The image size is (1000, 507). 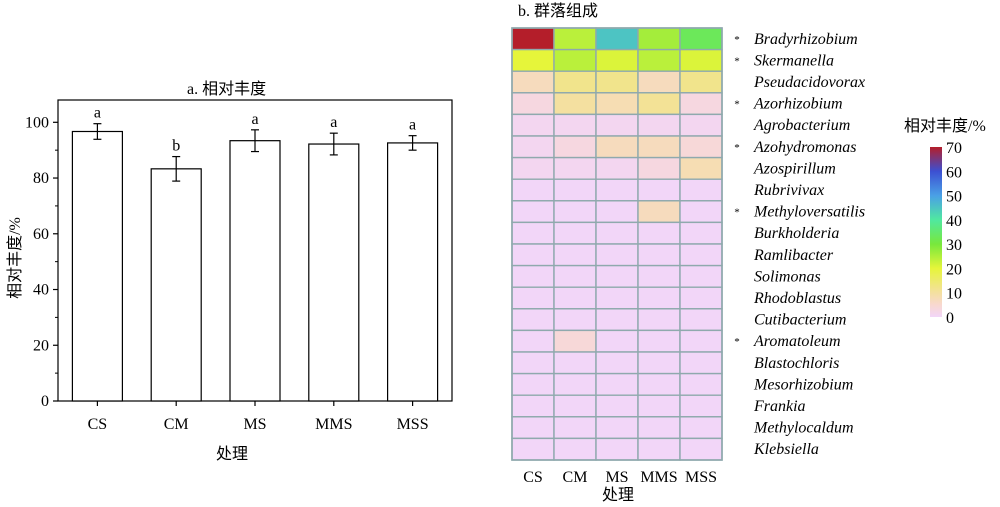 I want to click on column-label: MMS, so click(x=658, y=477).